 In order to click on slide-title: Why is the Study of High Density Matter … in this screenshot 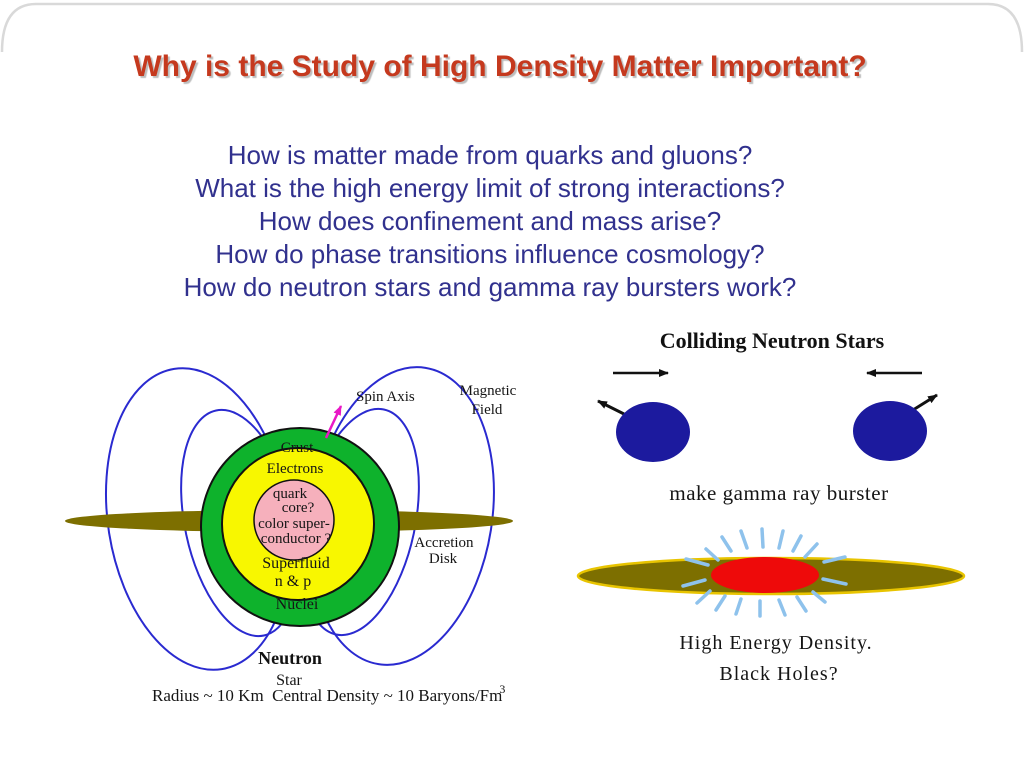, I will do `click(500, 66)`.